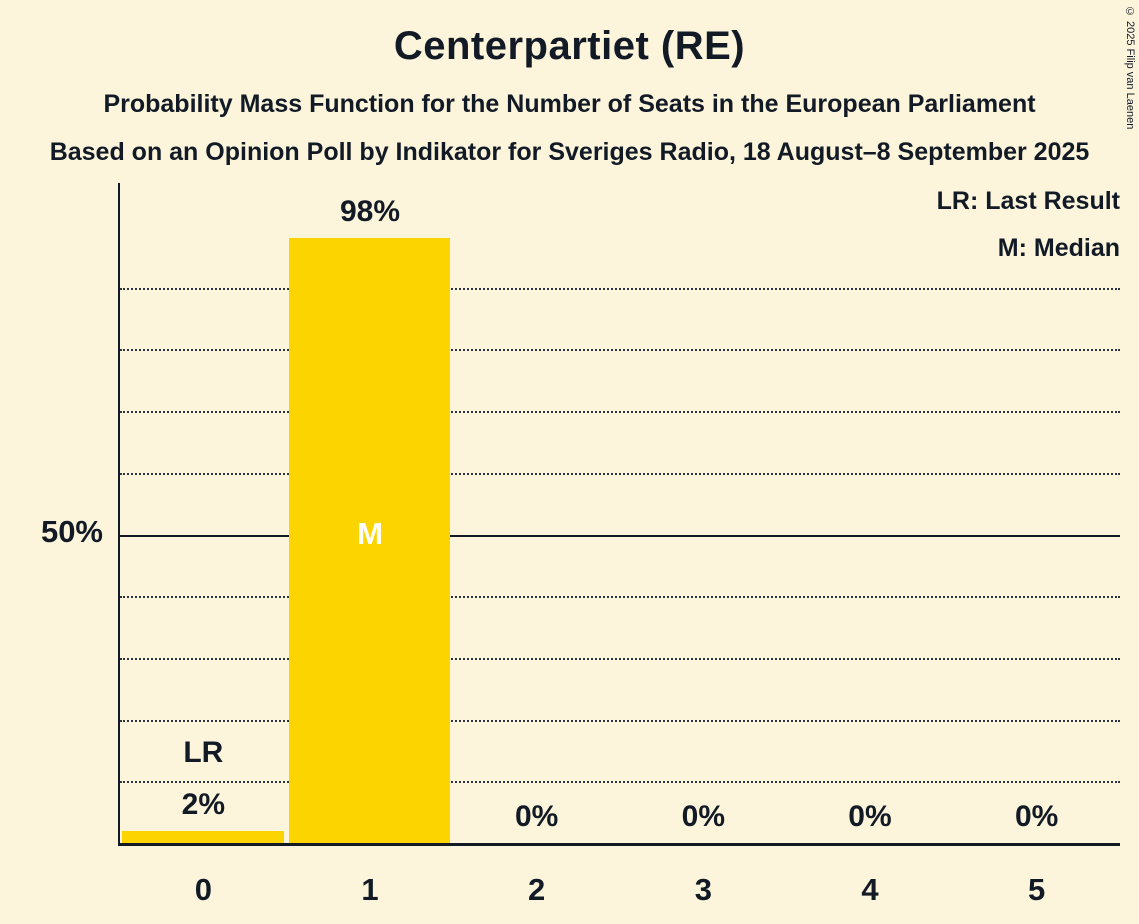  Describe the element at coordinates (1058, 248) in the screenshot. I see `legend-median: M: Median` at that location.